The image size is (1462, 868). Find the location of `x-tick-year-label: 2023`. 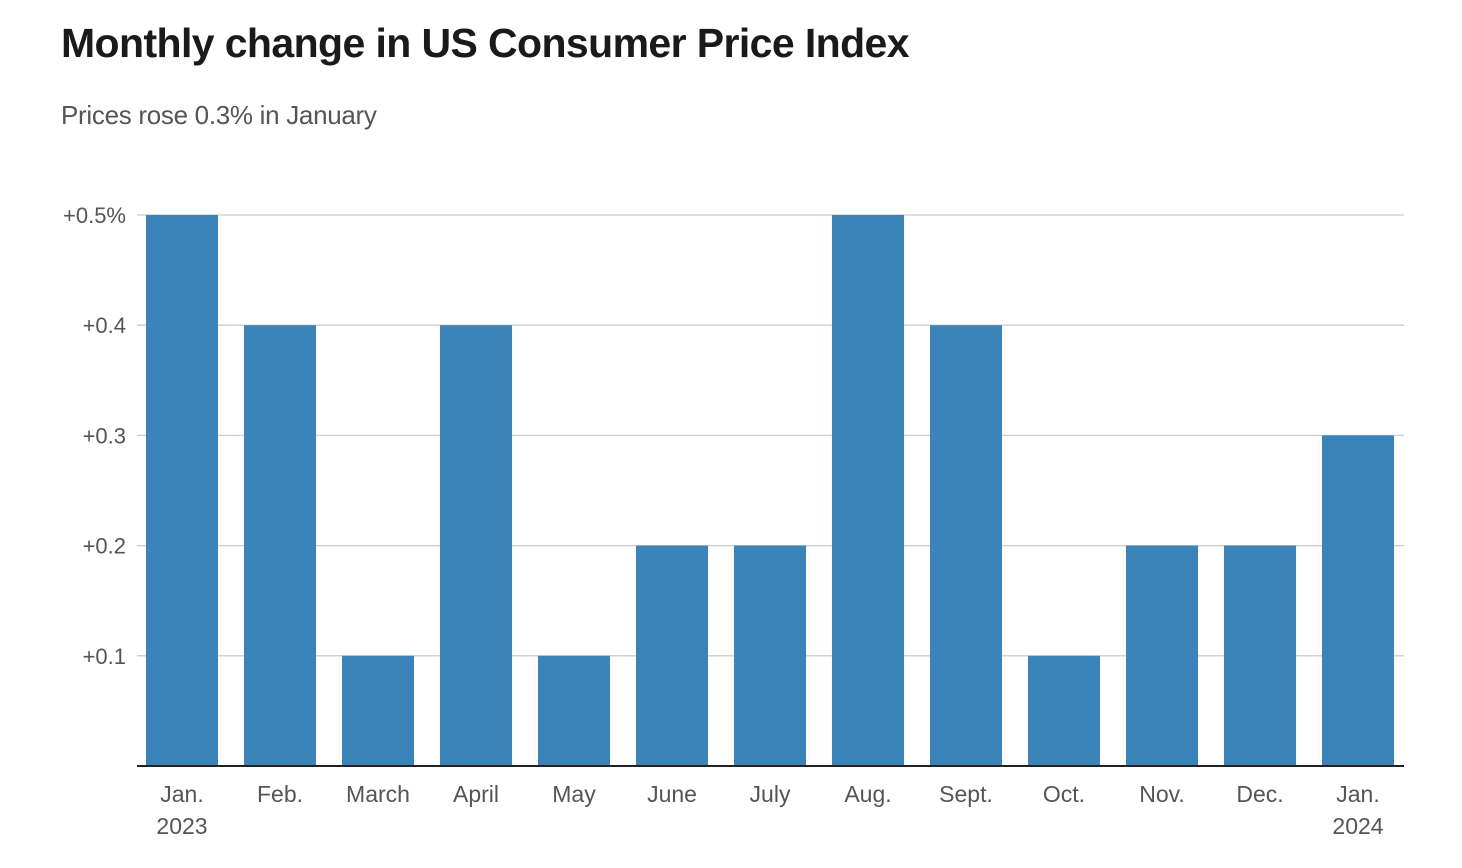

x-tick-year-label: 2023 is located at coordinates (181, 826).